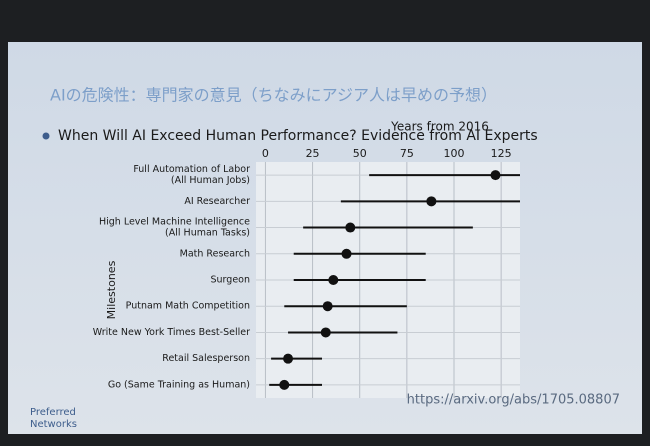 Image resolution: width=650 pixels, height=446 pixels. What do you see at coordinates (207, 233) in the screenshot?
I see `y-tick-label: (All Human Tasks)` at bounding box center [207, 233].